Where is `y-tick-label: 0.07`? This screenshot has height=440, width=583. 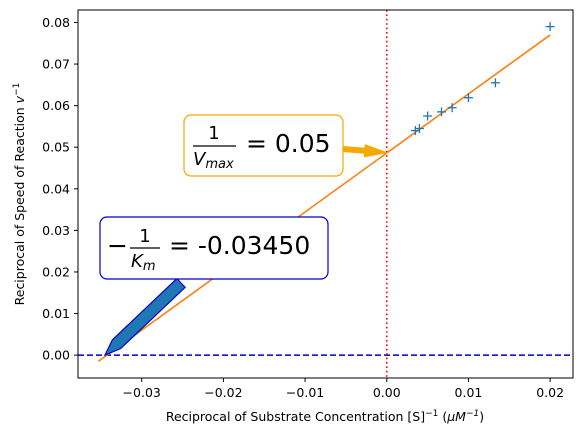 y-tick-label: 0.07 is located at coordinates (56, 64).